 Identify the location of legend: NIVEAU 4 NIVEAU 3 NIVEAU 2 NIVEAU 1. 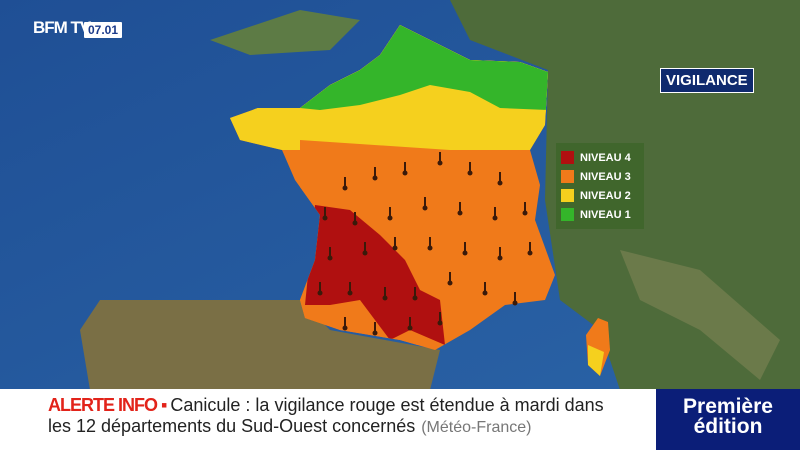
(600, 186).